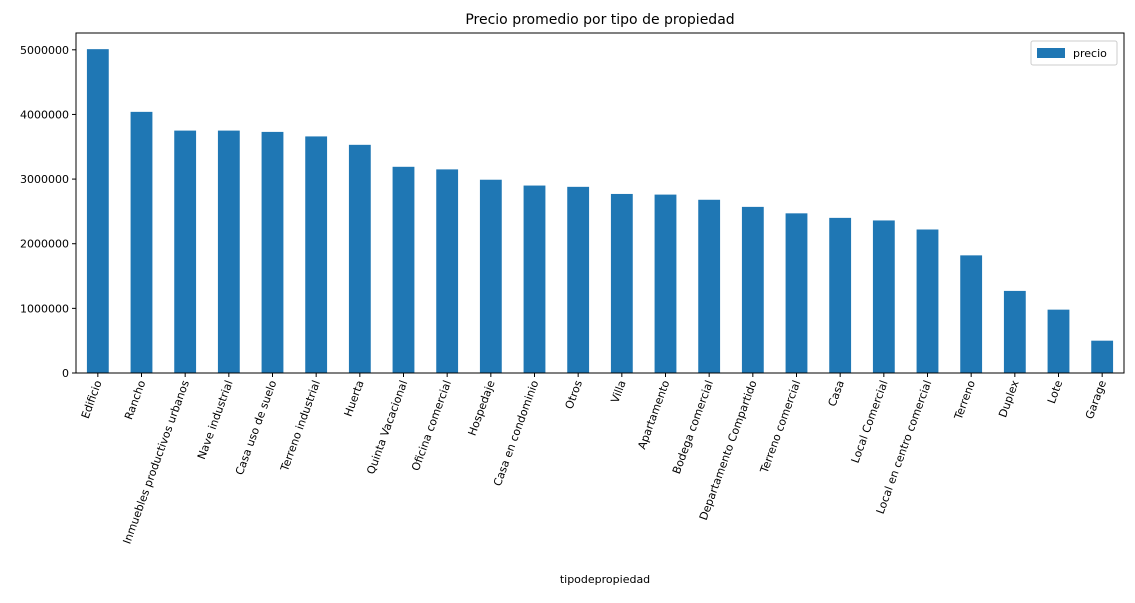 The height and width of the screenshot is (603, 1135). I want to click on x-tick-label: Edificio, so click(92, 399).